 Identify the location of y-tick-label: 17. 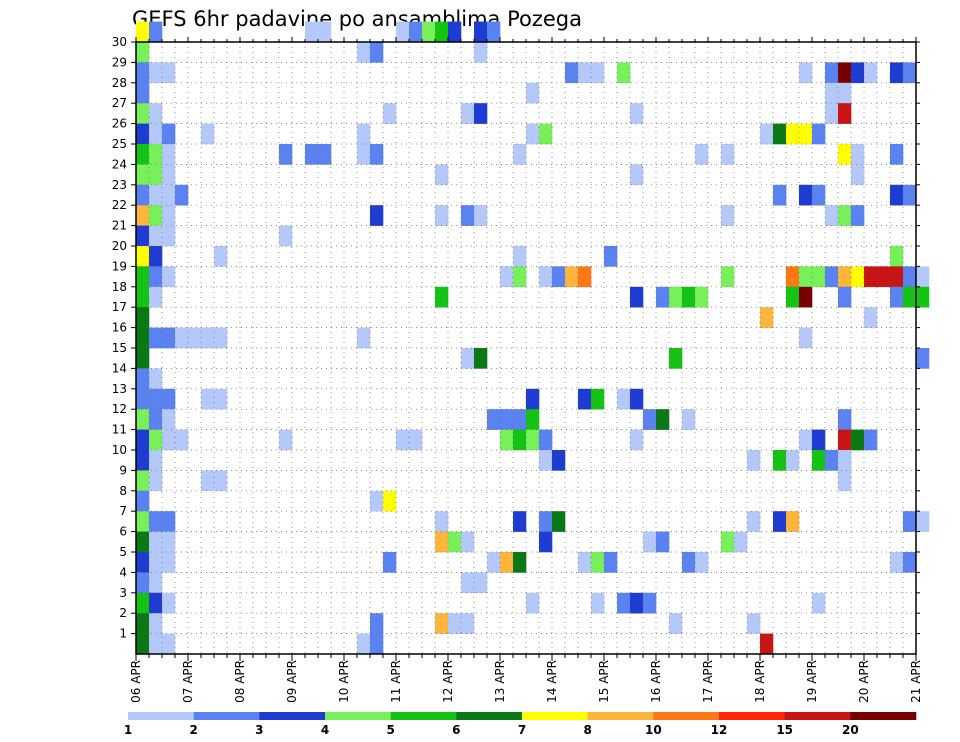
(119, 307).